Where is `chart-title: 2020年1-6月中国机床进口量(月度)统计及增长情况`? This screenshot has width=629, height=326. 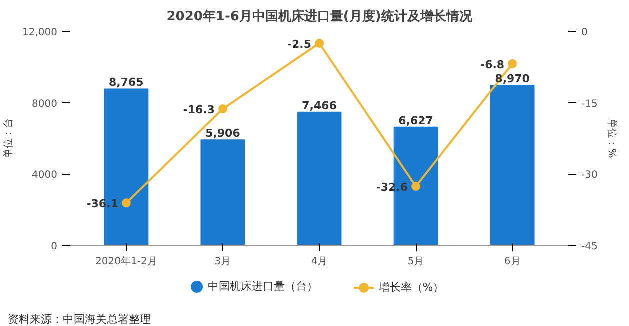
chart-title: 2020年1-6月中国机床进口量(月度)统计及增长情况 is located at coordinates (320, 16).